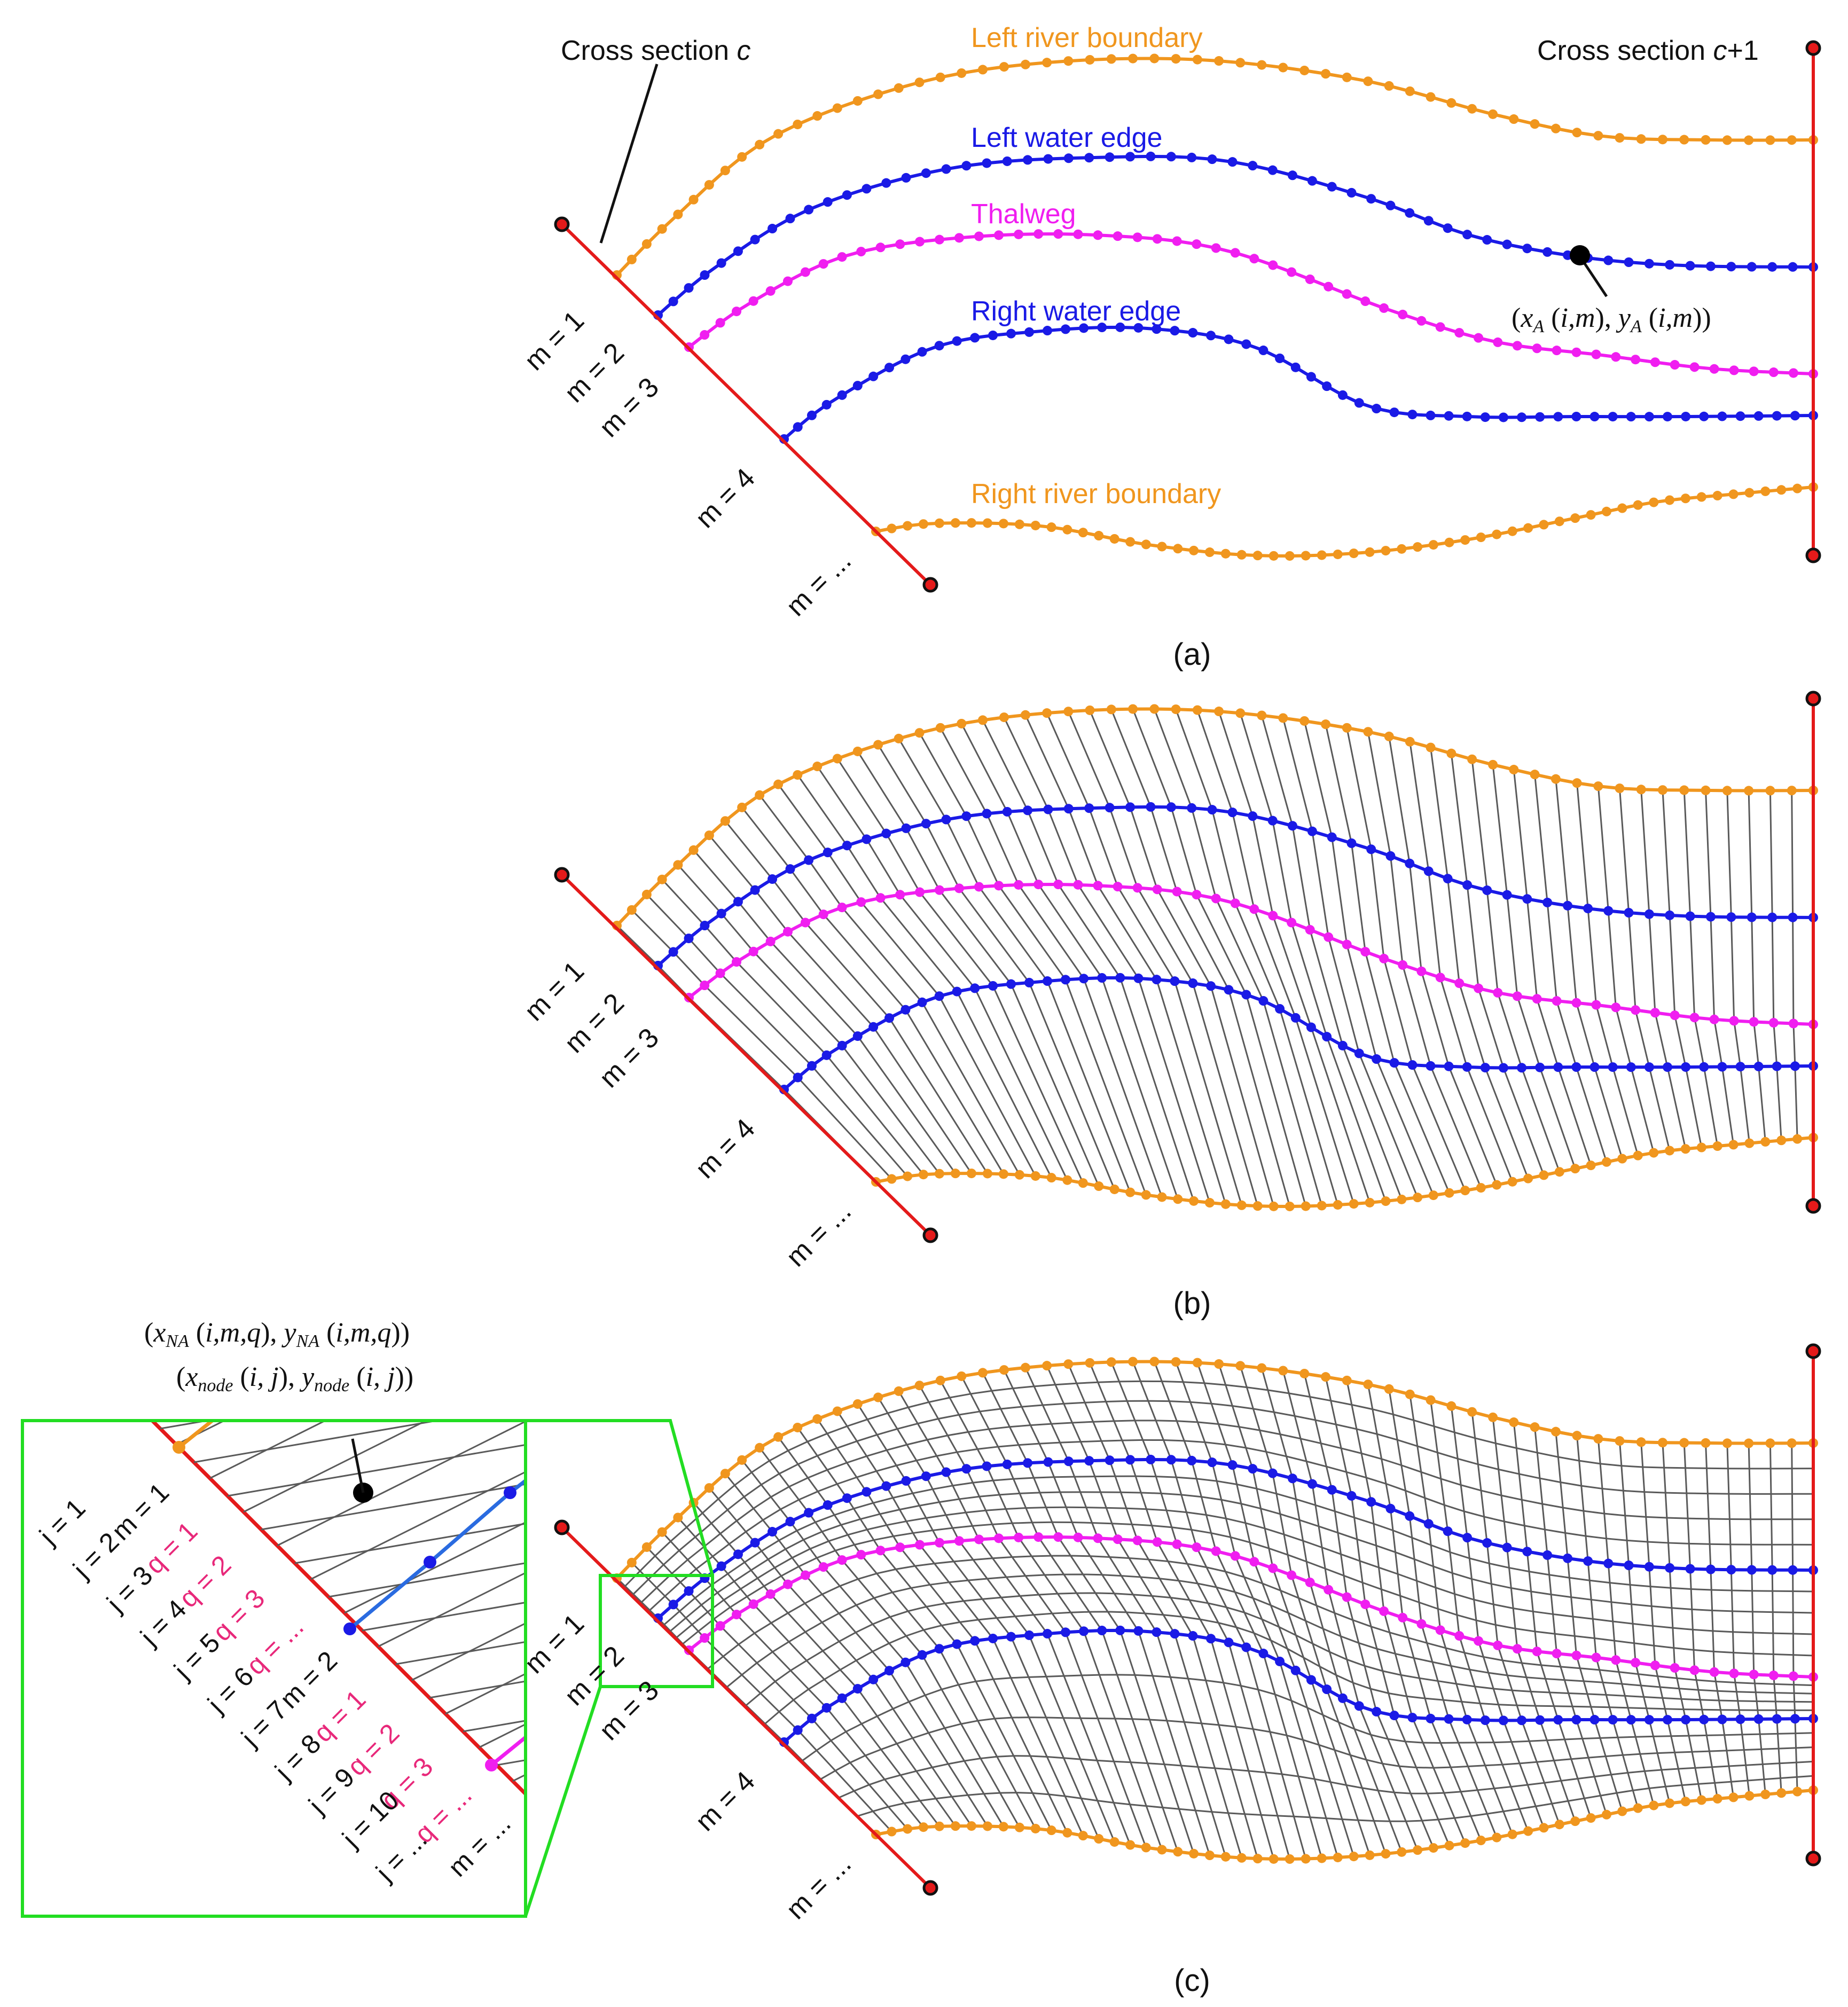 This screenshot has width=1848, height=2007. What do you see at coordinates (655, 50) in the screenshot?
I see `cross-section-c-label: Cross section c` at bounding box center [655, 50].